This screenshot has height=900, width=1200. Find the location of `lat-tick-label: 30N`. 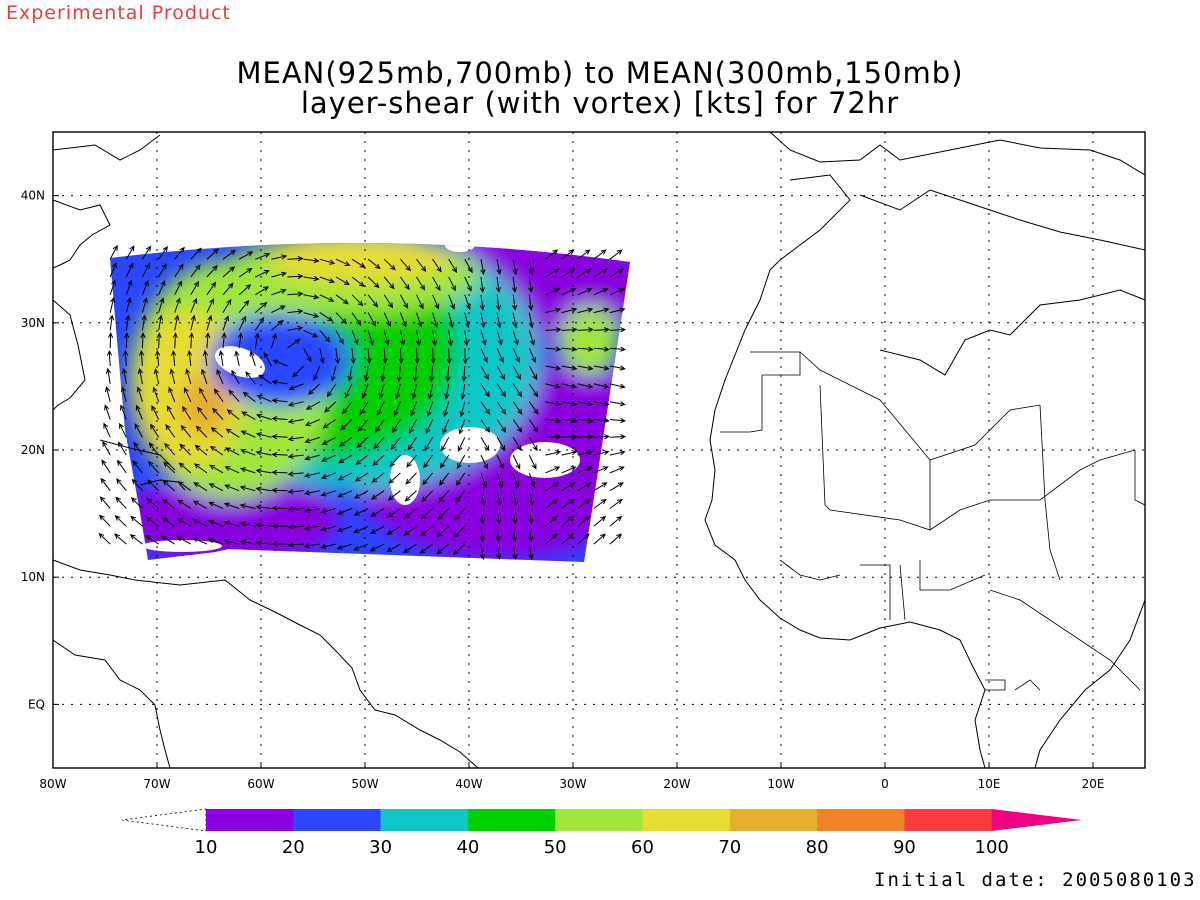

lat-tick-label: 30N is located at coordinates (33, 323).